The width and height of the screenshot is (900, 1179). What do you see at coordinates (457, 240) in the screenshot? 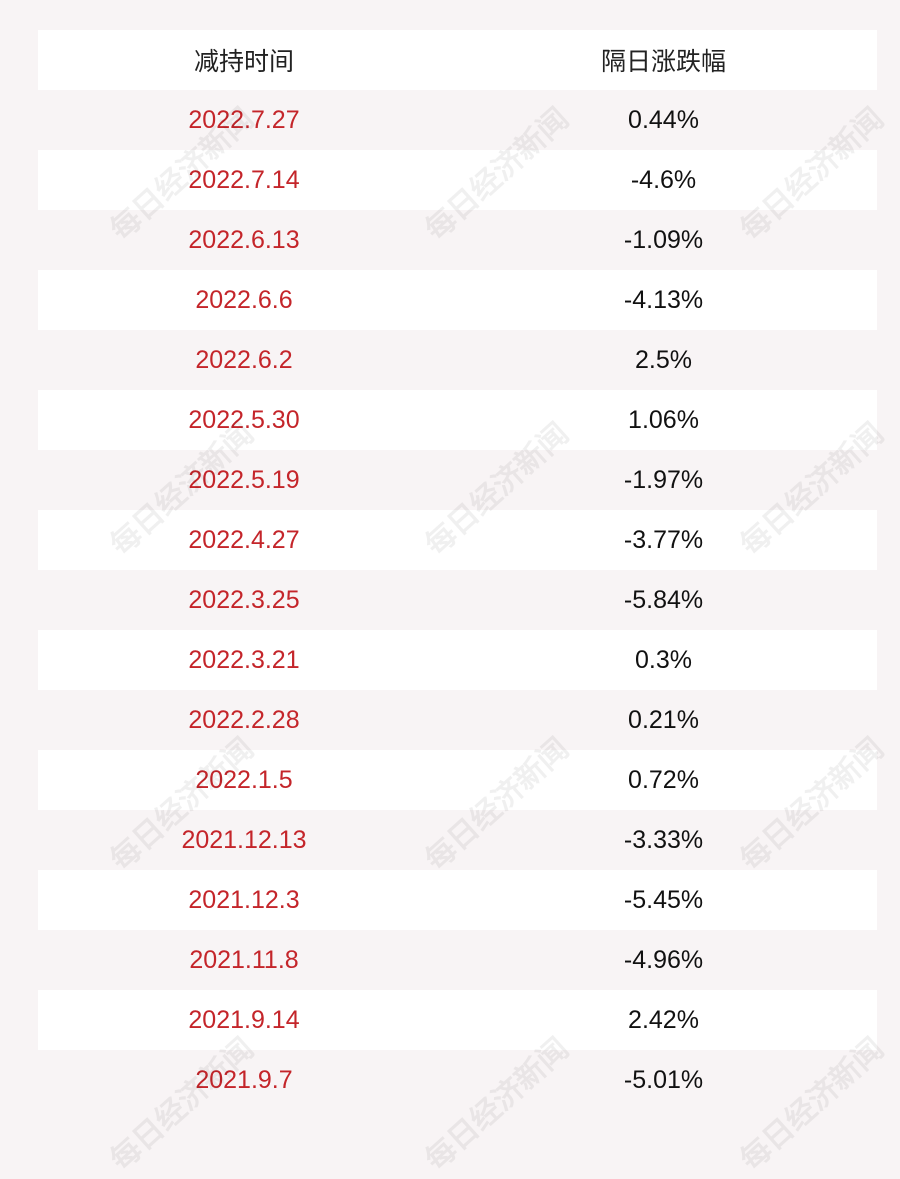
I see `table-row: 2022.6.13 -1.09%` at bounding box center [457, 240].